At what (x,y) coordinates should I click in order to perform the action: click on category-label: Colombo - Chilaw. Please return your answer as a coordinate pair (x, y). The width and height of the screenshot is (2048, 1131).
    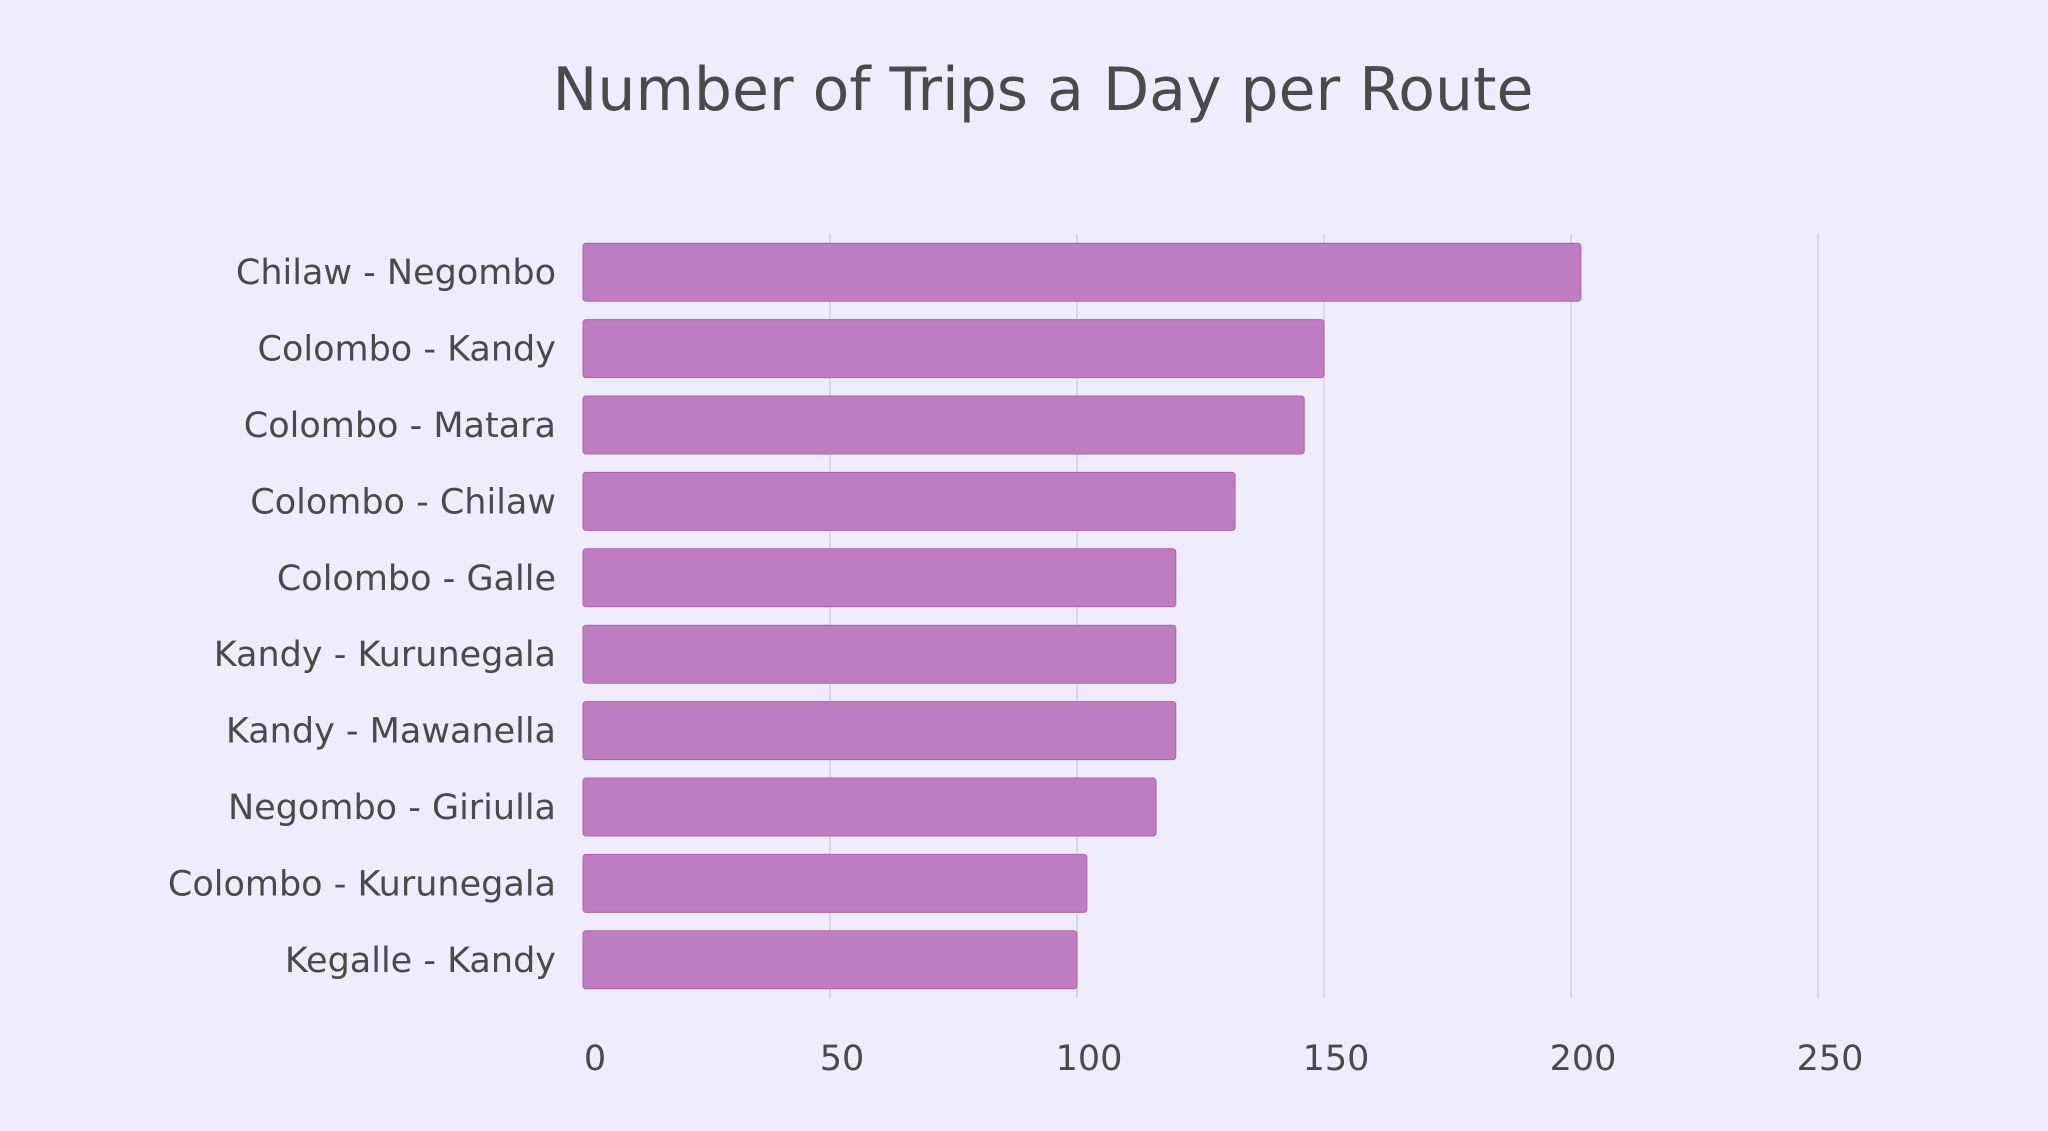
    Looking at the image, I should click on (403, 502).